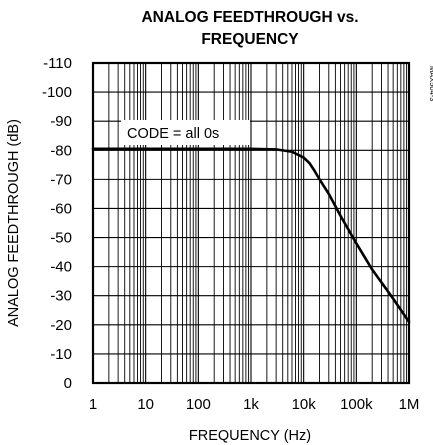 This screenshot has height=445, width=433. I want to click on x-tick-label: 1k, so click(251, 404).